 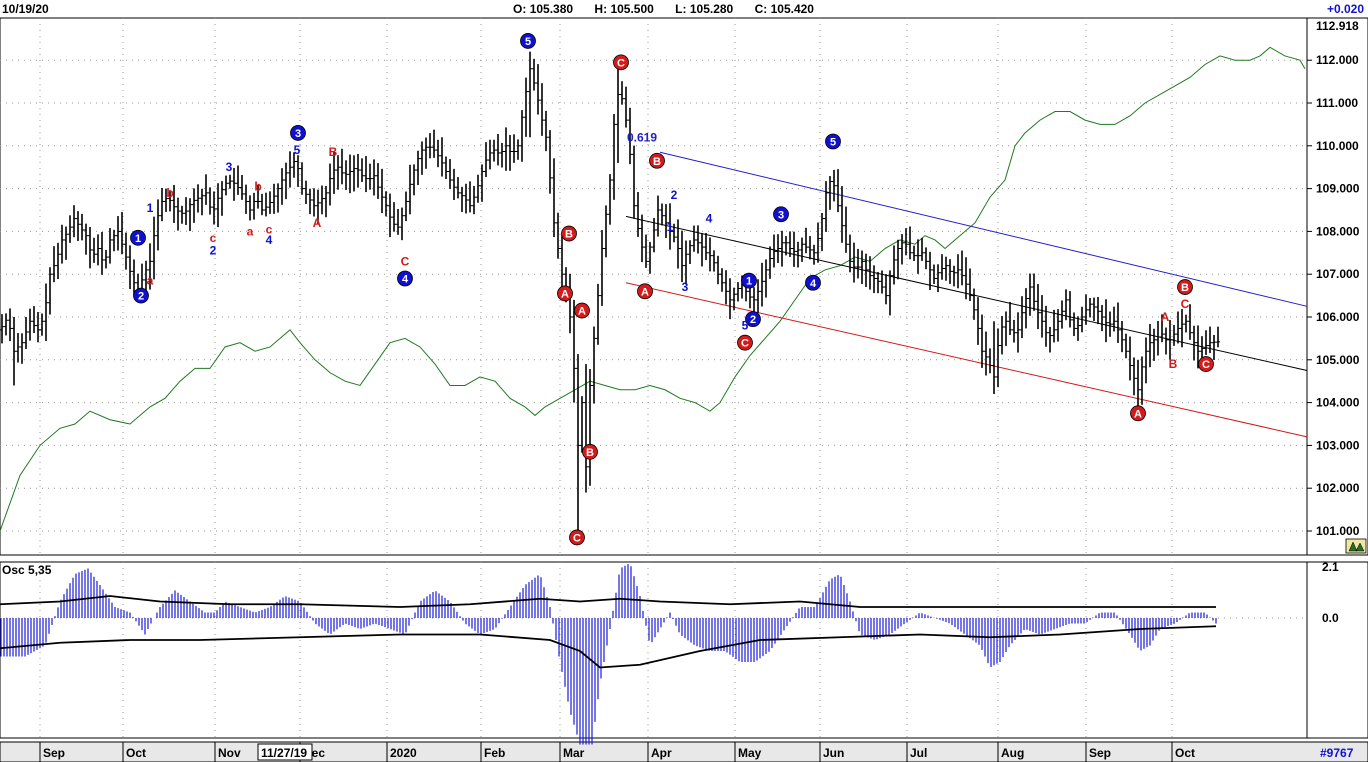 I want to click on osc-y-tick-label: 0.0, so click(x=1330, y=618).